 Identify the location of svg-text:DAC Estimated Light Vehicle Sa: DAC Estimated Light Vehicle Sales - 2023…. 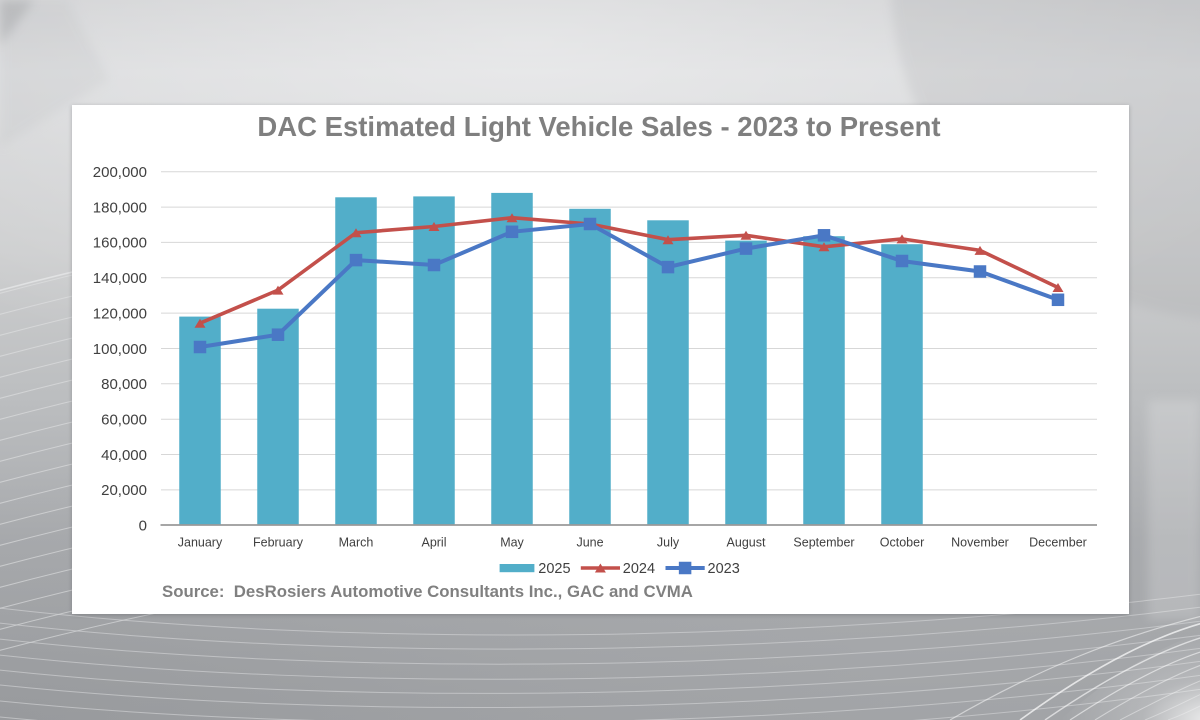
(598, 126).